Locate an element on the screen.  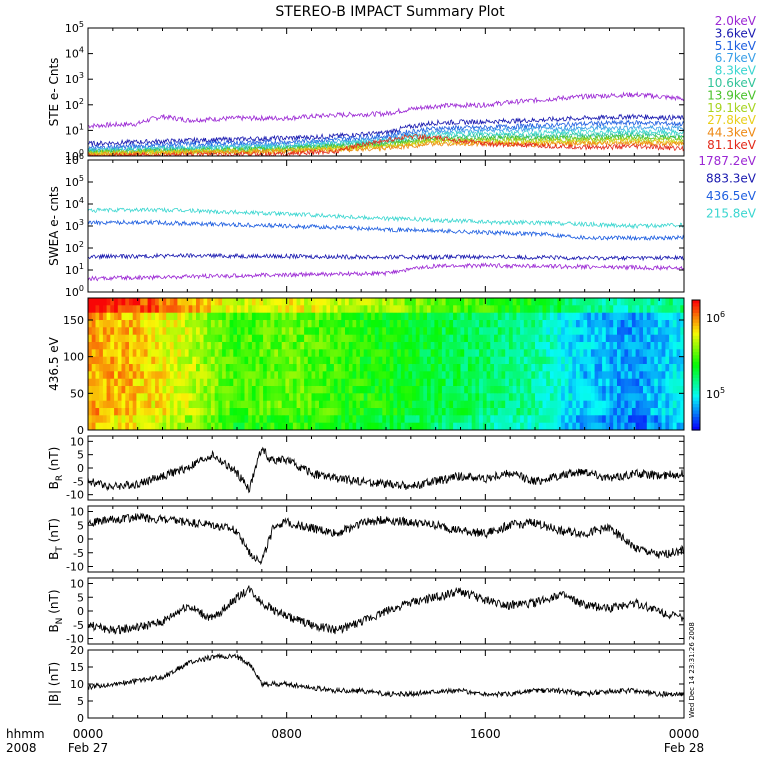
footer: hhmm 2008 Feb 27 Feb 28 is located at coordinates (355, 741).